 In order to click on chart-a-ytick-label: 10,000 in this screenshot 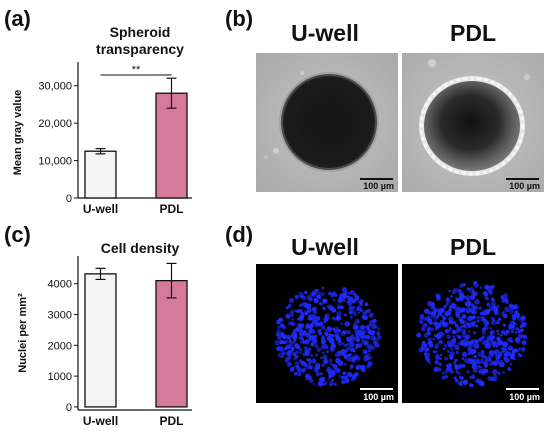, I will do `click(55, 162)`.